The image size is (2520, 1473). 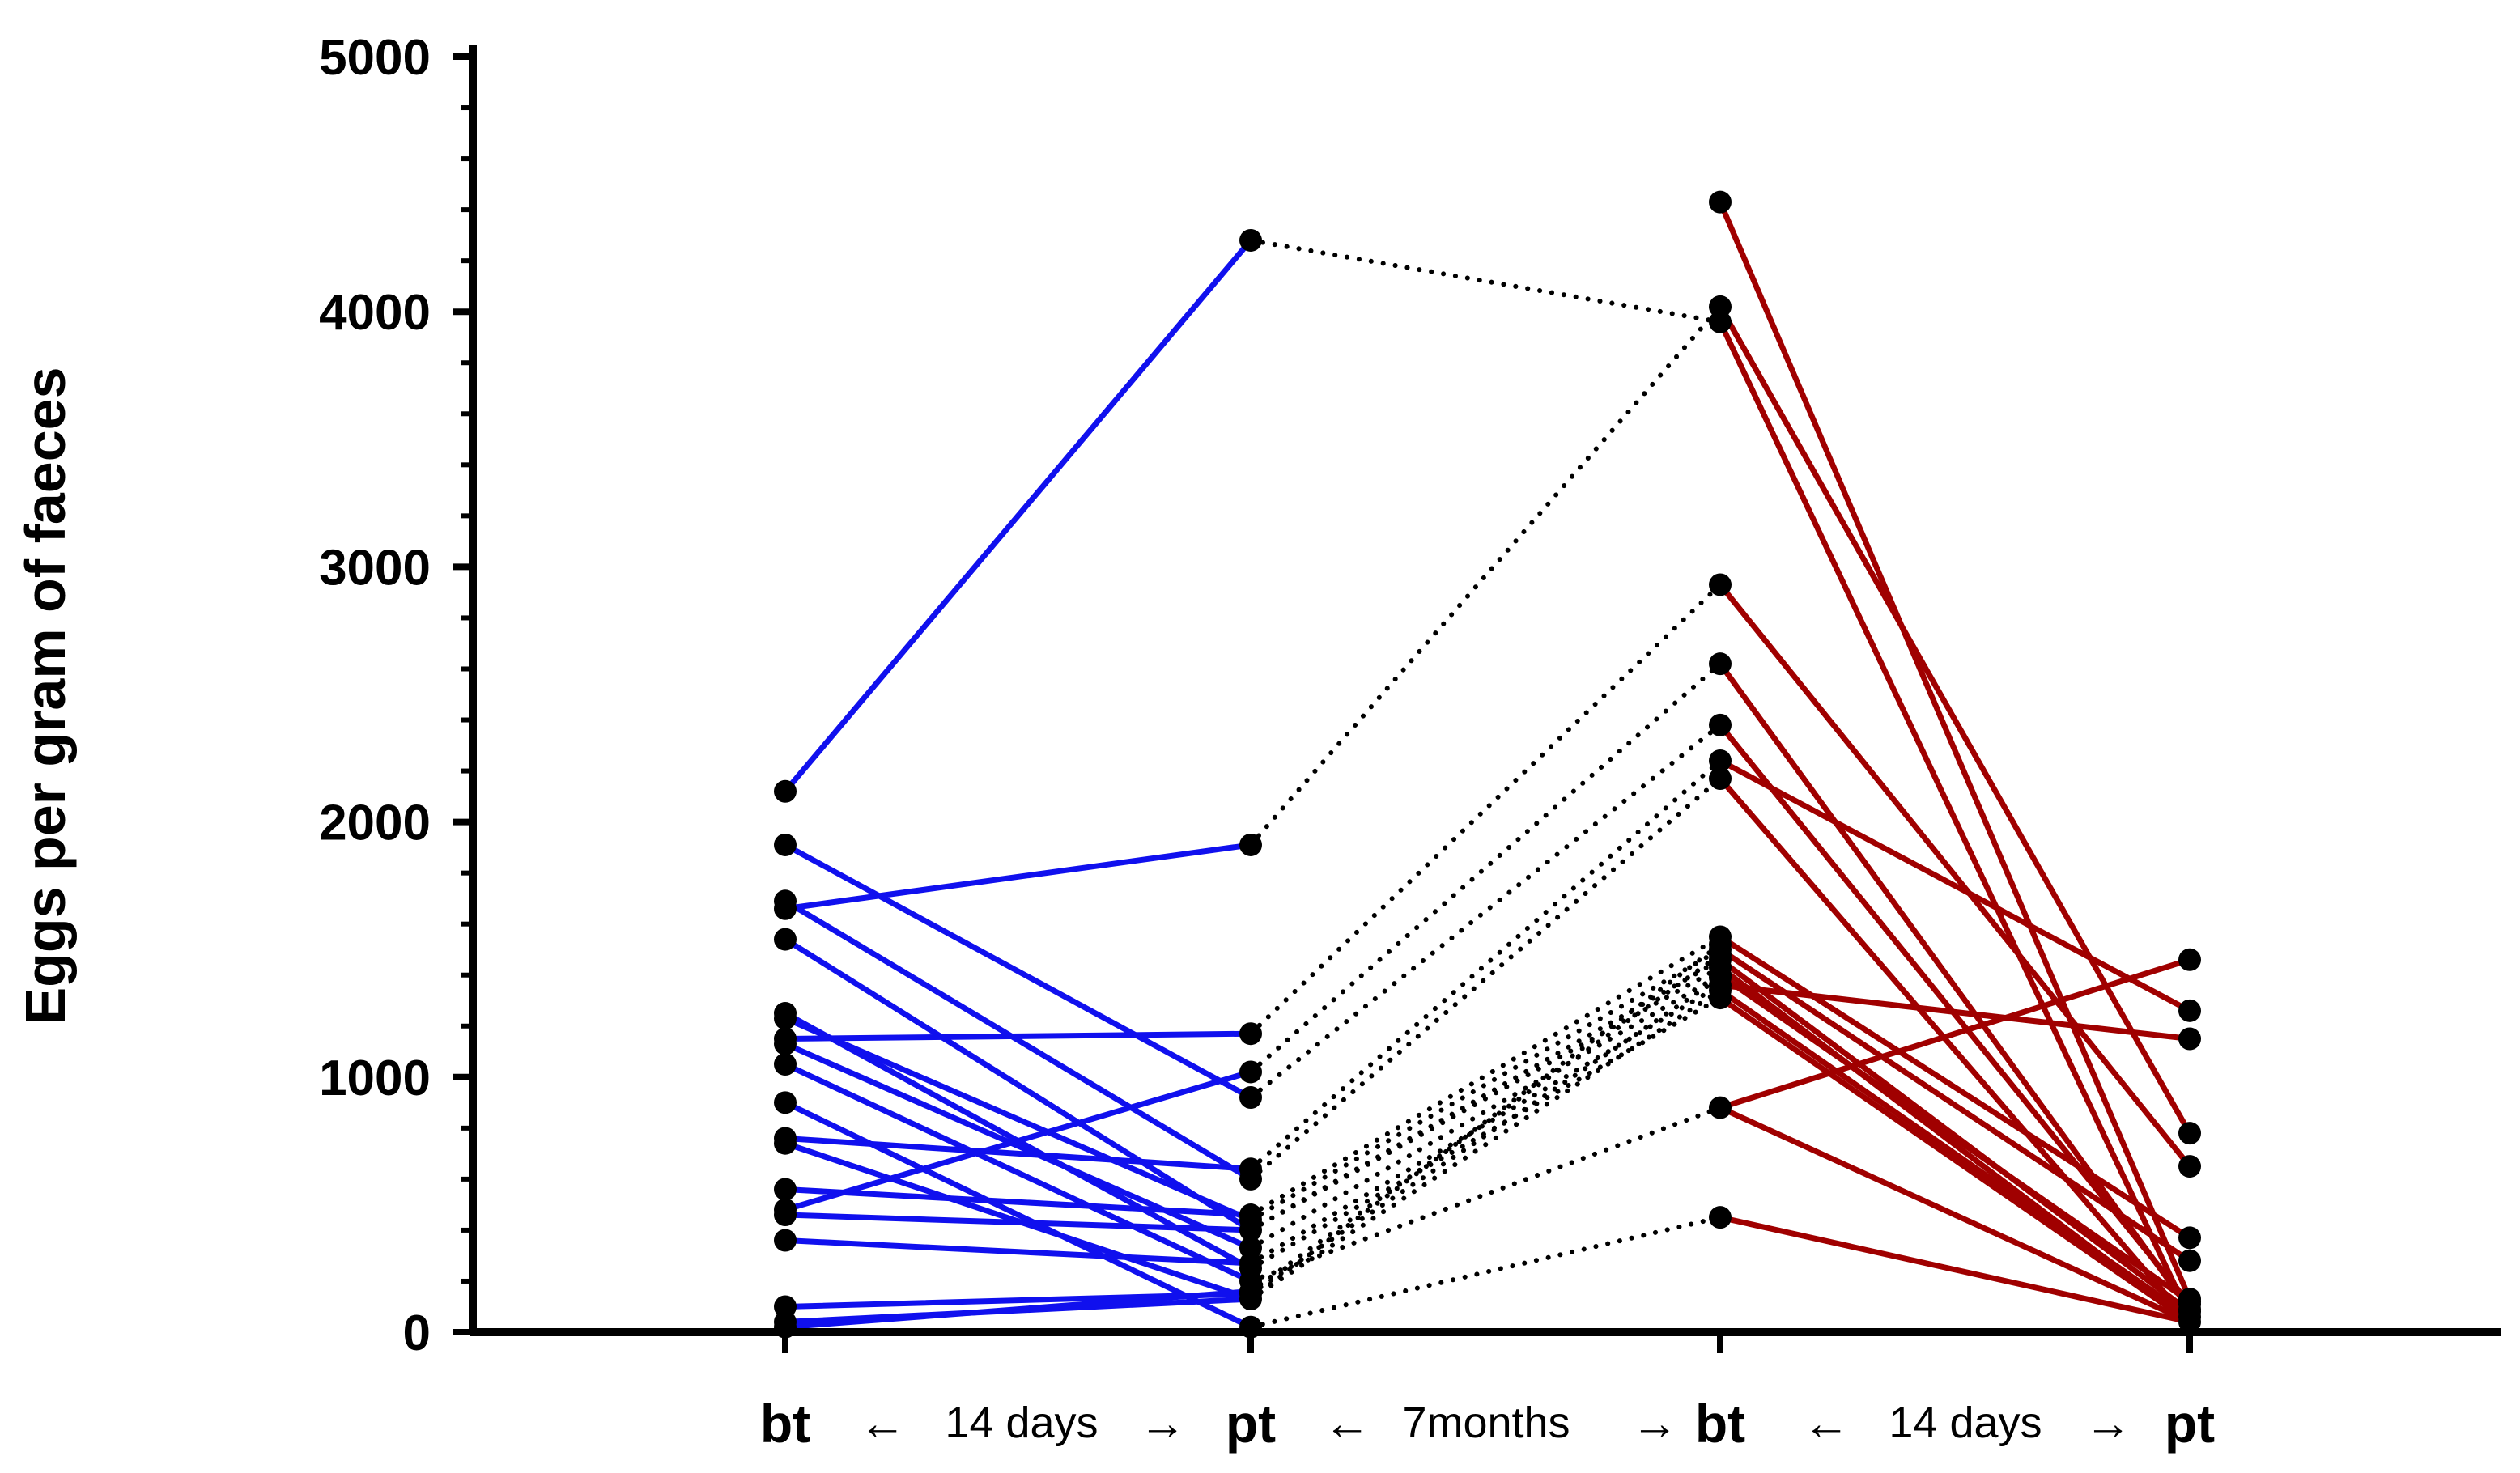 What do you see at coordinates (1488, 1342) in the screenshot?
I see `x-ticks` at bounding box center [1488, 1342].